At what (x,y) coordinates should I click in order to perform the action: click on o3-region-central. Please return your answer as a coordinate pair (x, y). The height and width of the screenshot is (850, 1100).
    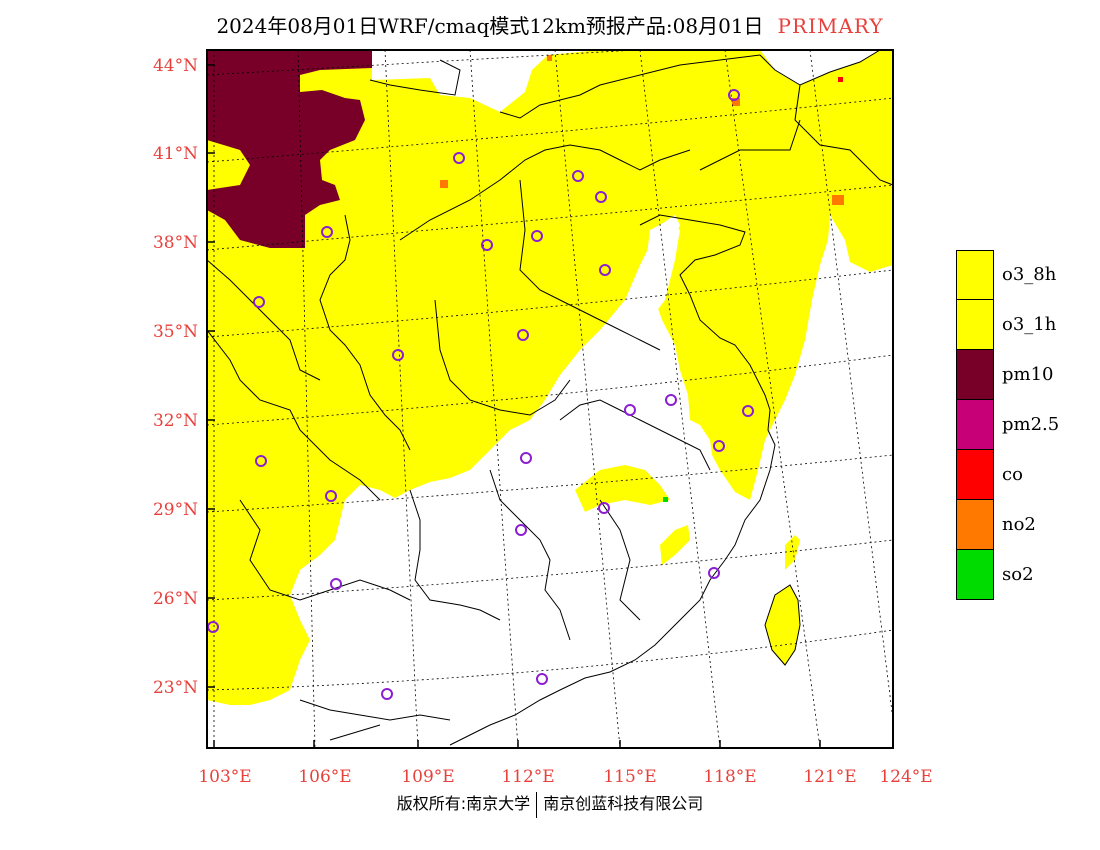
    Looking at the image, I should click on (622, 488).